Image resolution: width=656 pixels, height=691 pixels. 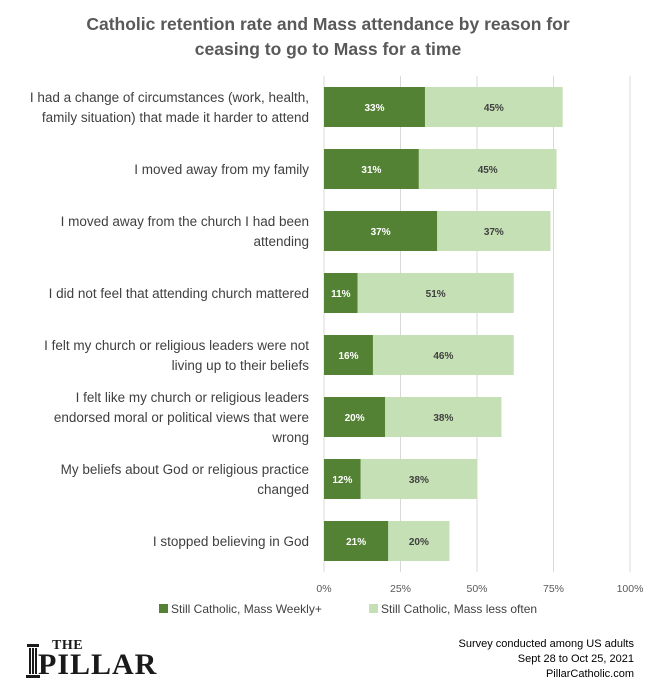 I want to click on category-label: living up to their beliefs, so click(x=241, y=365).